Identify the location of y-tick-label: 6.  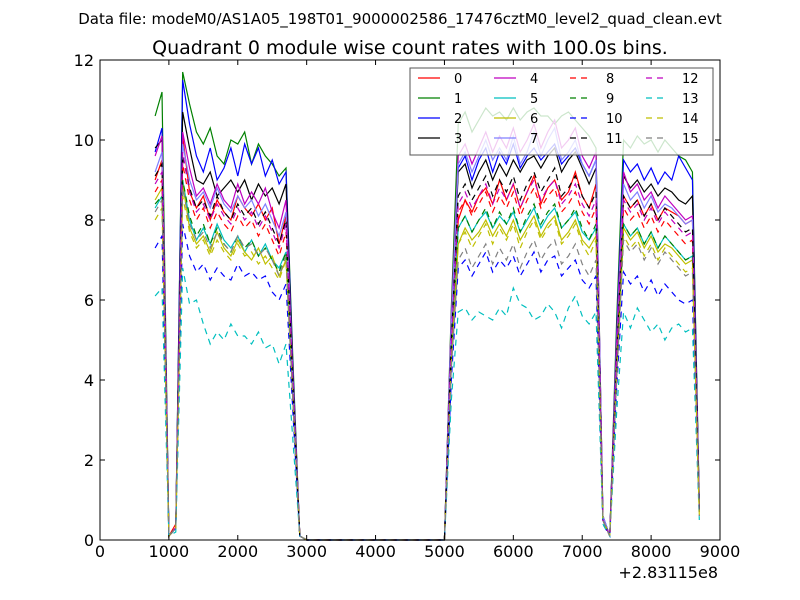
(89, 300).